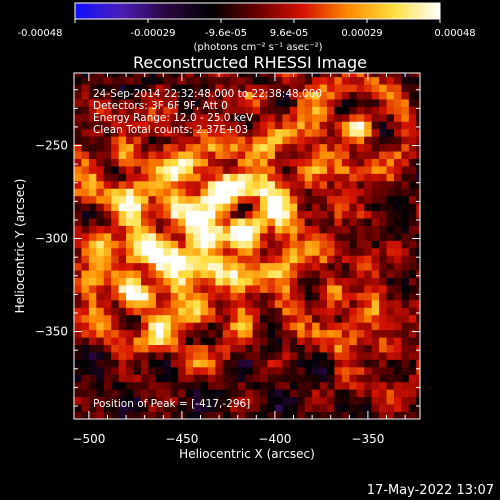 The height and width of the screenshot is (500, 500). What do you see at coordinates (181, 439) in the screenshot?
I see `x-tick-label: −450` at bounding box center [181, 439].